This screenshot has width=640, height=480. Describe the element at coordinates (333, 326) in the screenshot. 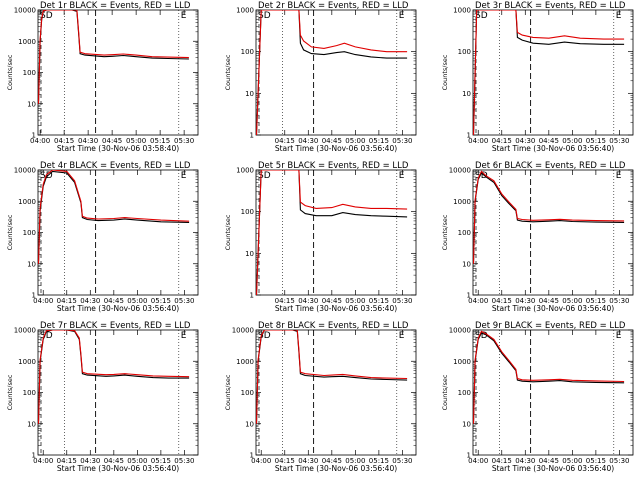

I see `chart-title: Det 8r BLACK = Events, RED = LLD` at that location.